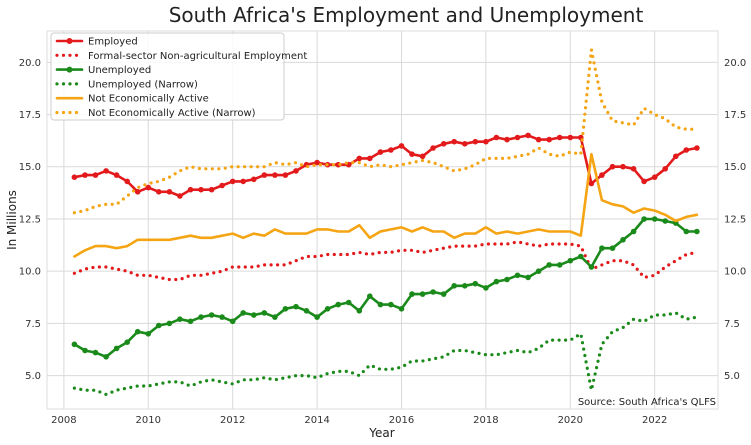 The image size is (751, 445). Describe the element at coordinates (647, 402) in the screenshot. I see `source-note: Source: South Africa's QLFS` at that location.